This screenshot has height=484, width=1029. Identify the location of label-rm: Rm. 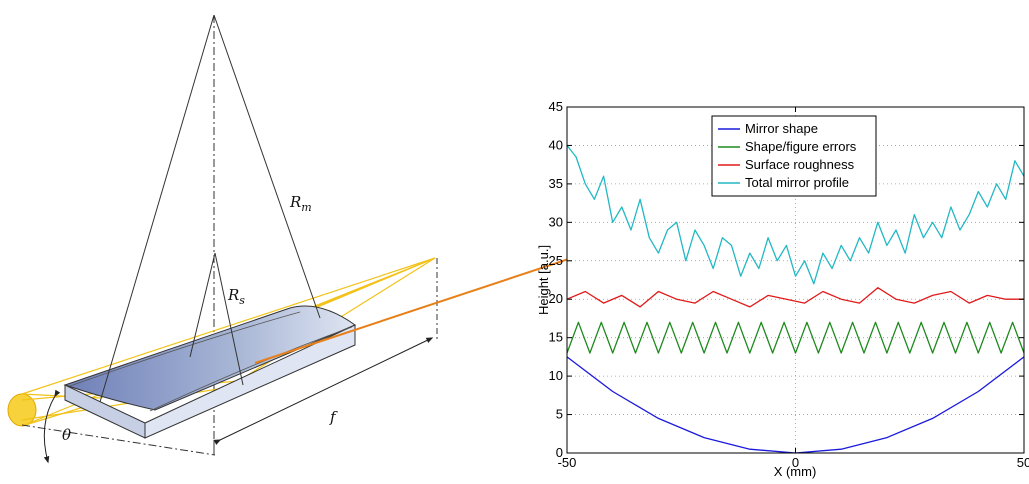
(300, 203).